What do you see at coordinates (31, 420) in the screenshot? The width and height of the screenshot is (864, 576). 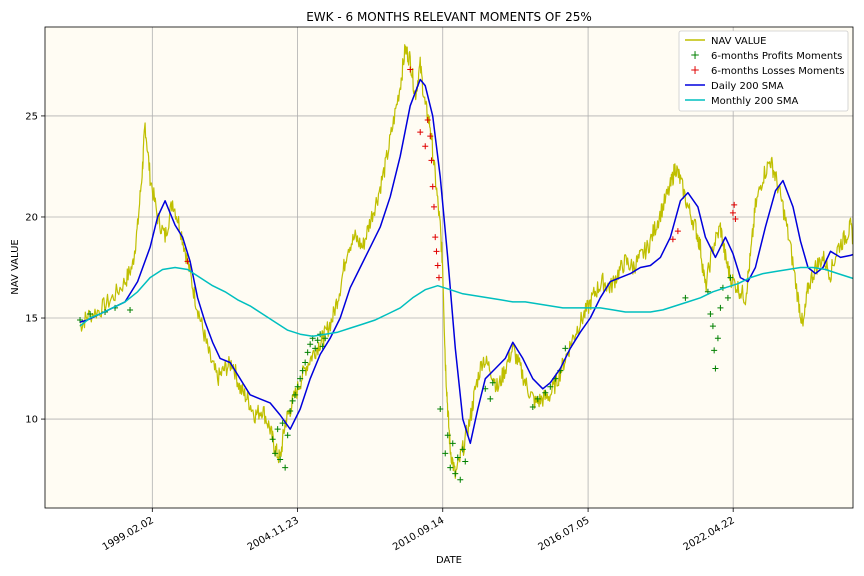 I see `y-tick-label: 10` at bounding box center [31, 420].